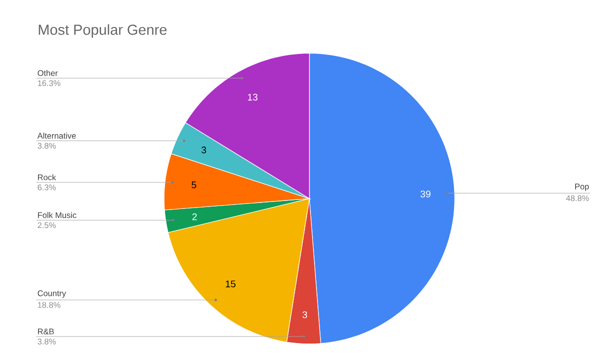 Image resolution: width=600 pixels, height=359 pixels. What do you see at coordinates (57, 215) in the screenshot?
I see `slice-label: Folk Music` at bounding box center [57, 215].